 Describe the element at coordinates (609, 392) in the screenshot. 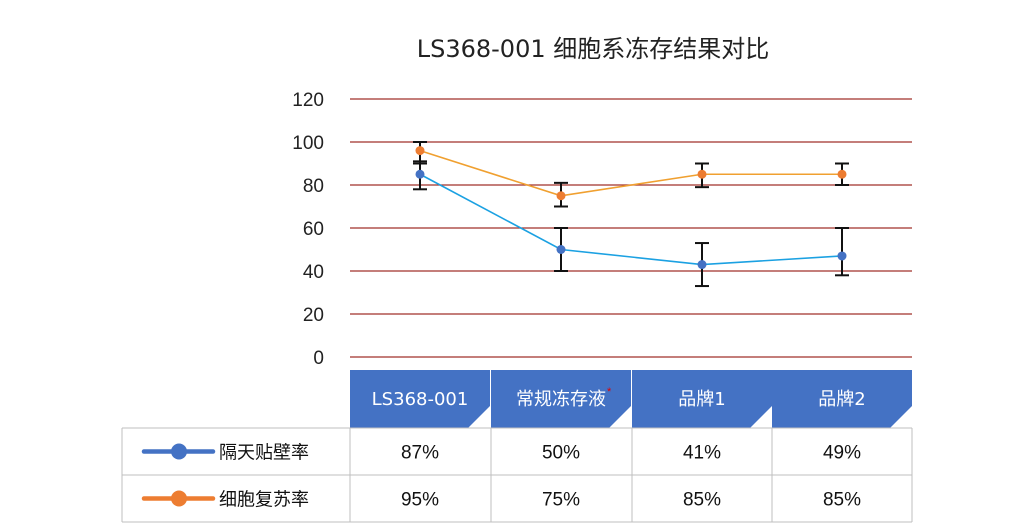

I see `category-mark: *` at that location.